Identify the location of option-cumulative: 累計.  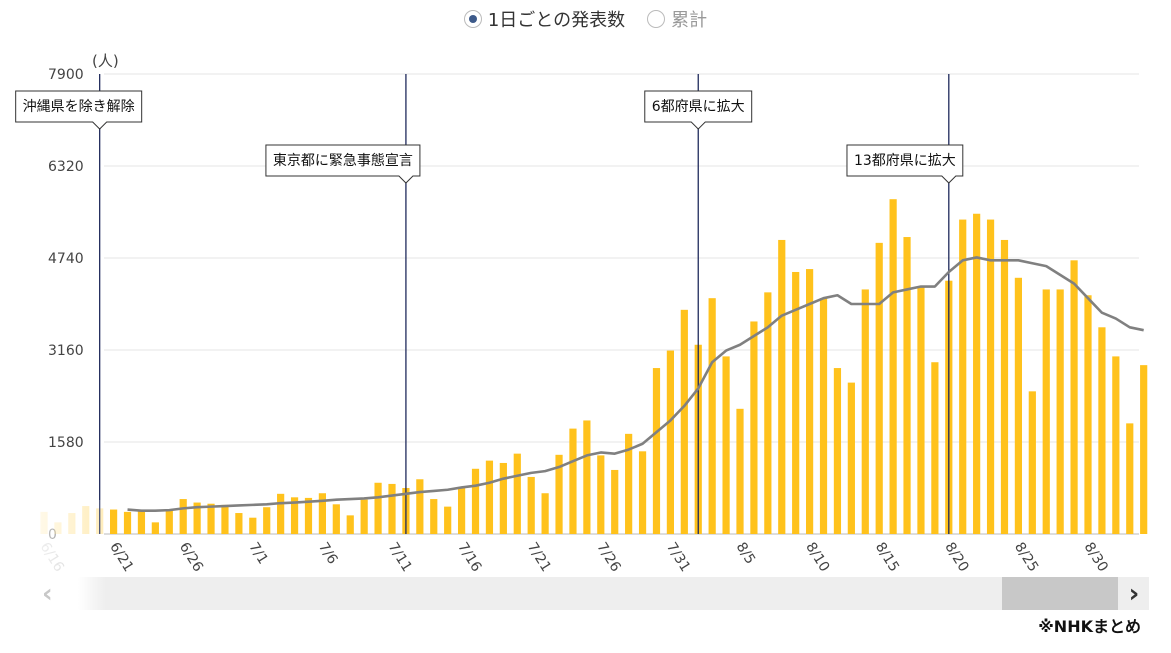
(677, 19).